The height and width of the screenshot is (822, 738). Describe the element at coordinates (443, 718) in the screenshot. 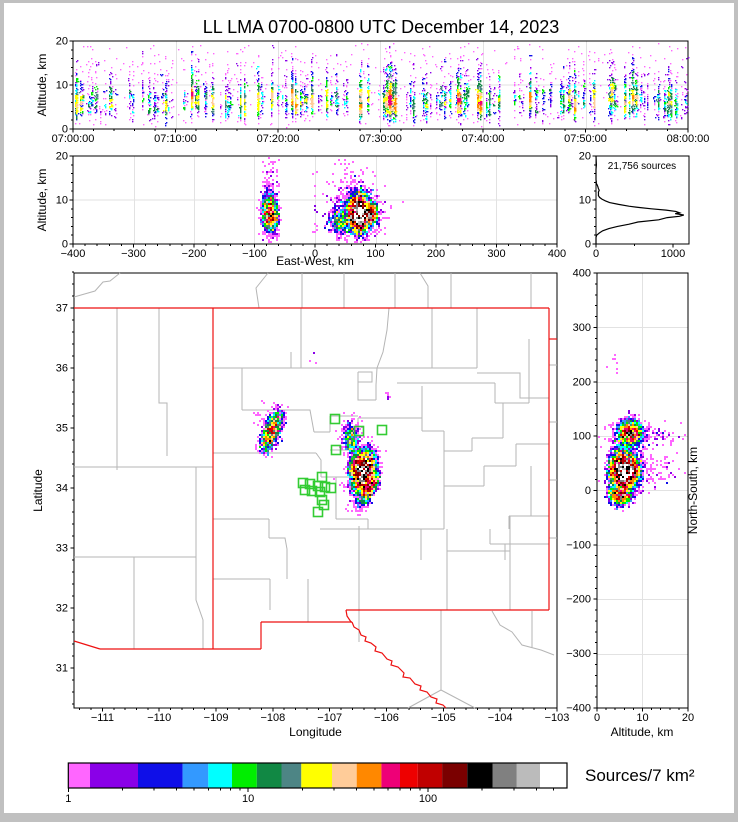

I see `svg-text: −105` at that location.